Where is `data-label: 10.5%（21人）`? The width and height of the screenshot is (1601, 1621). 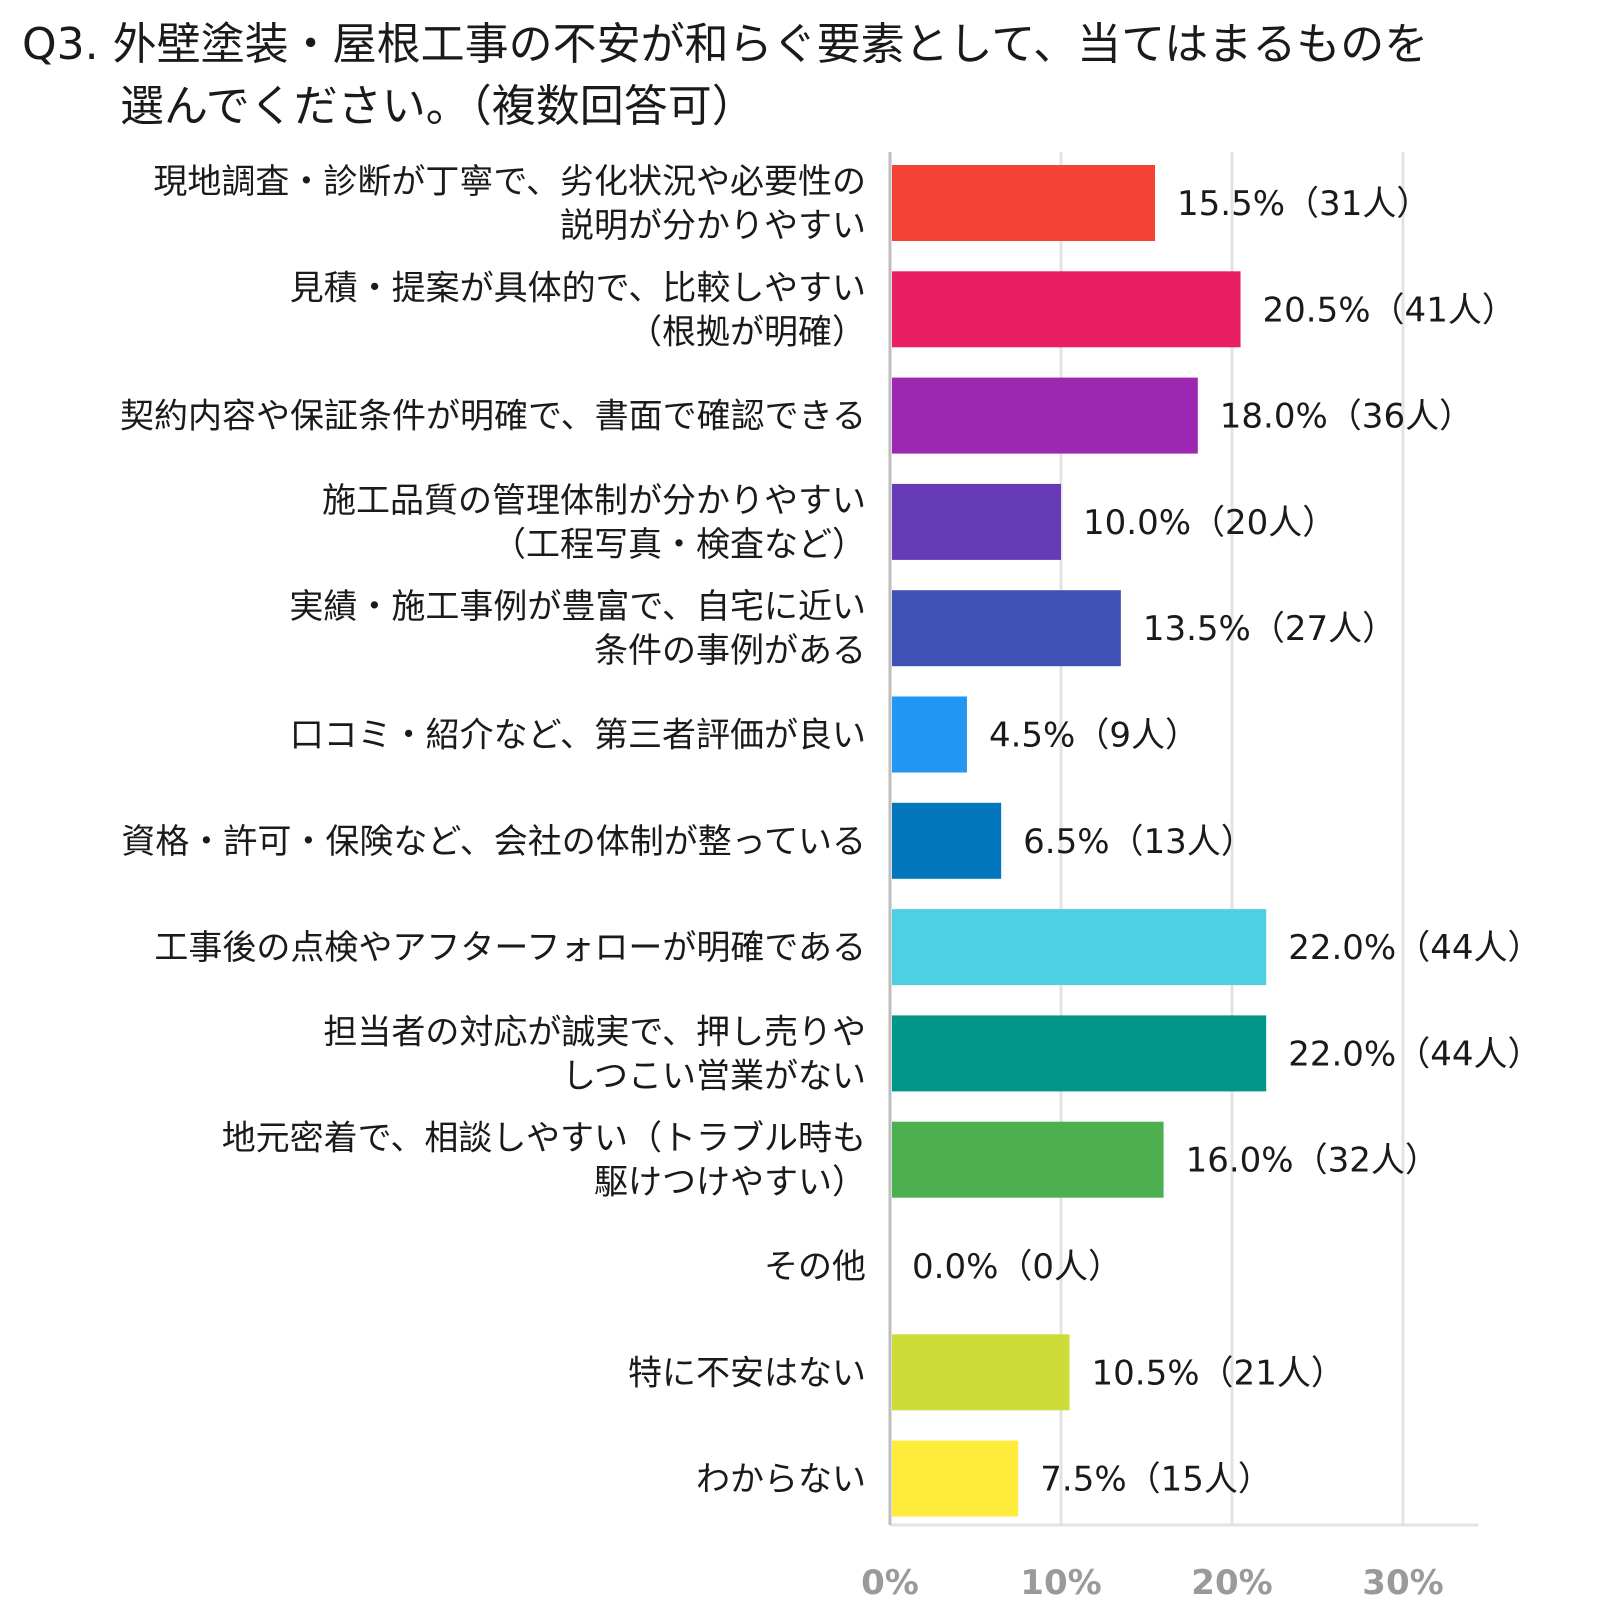
data-label: 10.5%（21人） is located at coordinates (1218, 1373).